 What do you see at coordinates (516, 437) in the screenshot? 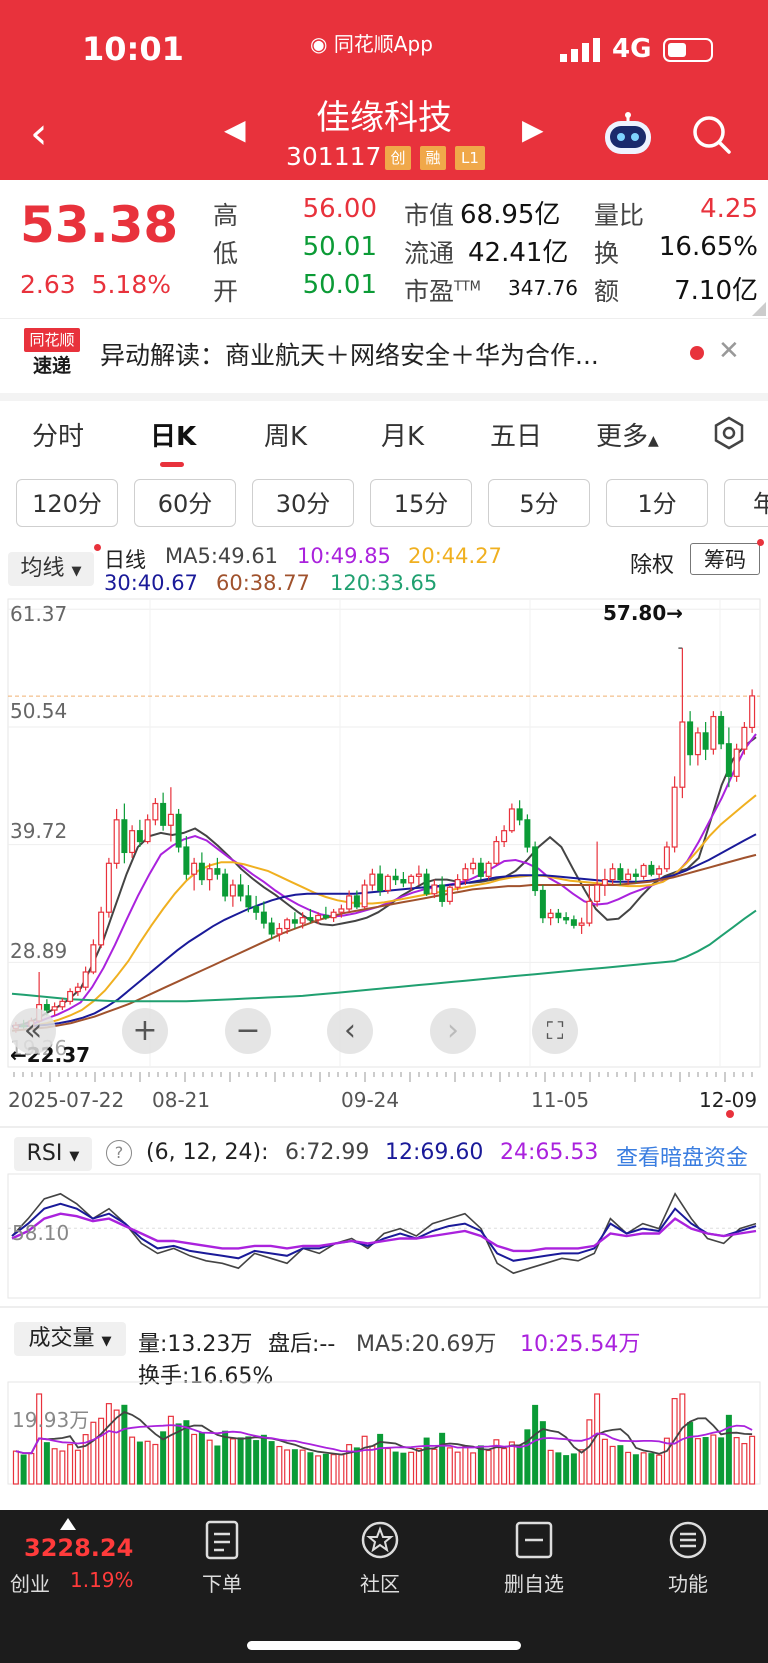
I see `tab-five-day: 五日` at bounding box center [516, 437].